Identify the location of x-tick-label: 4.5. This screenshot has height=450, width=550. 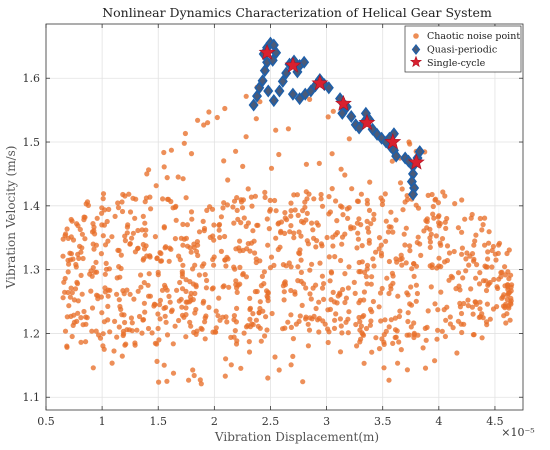
(495, 421).